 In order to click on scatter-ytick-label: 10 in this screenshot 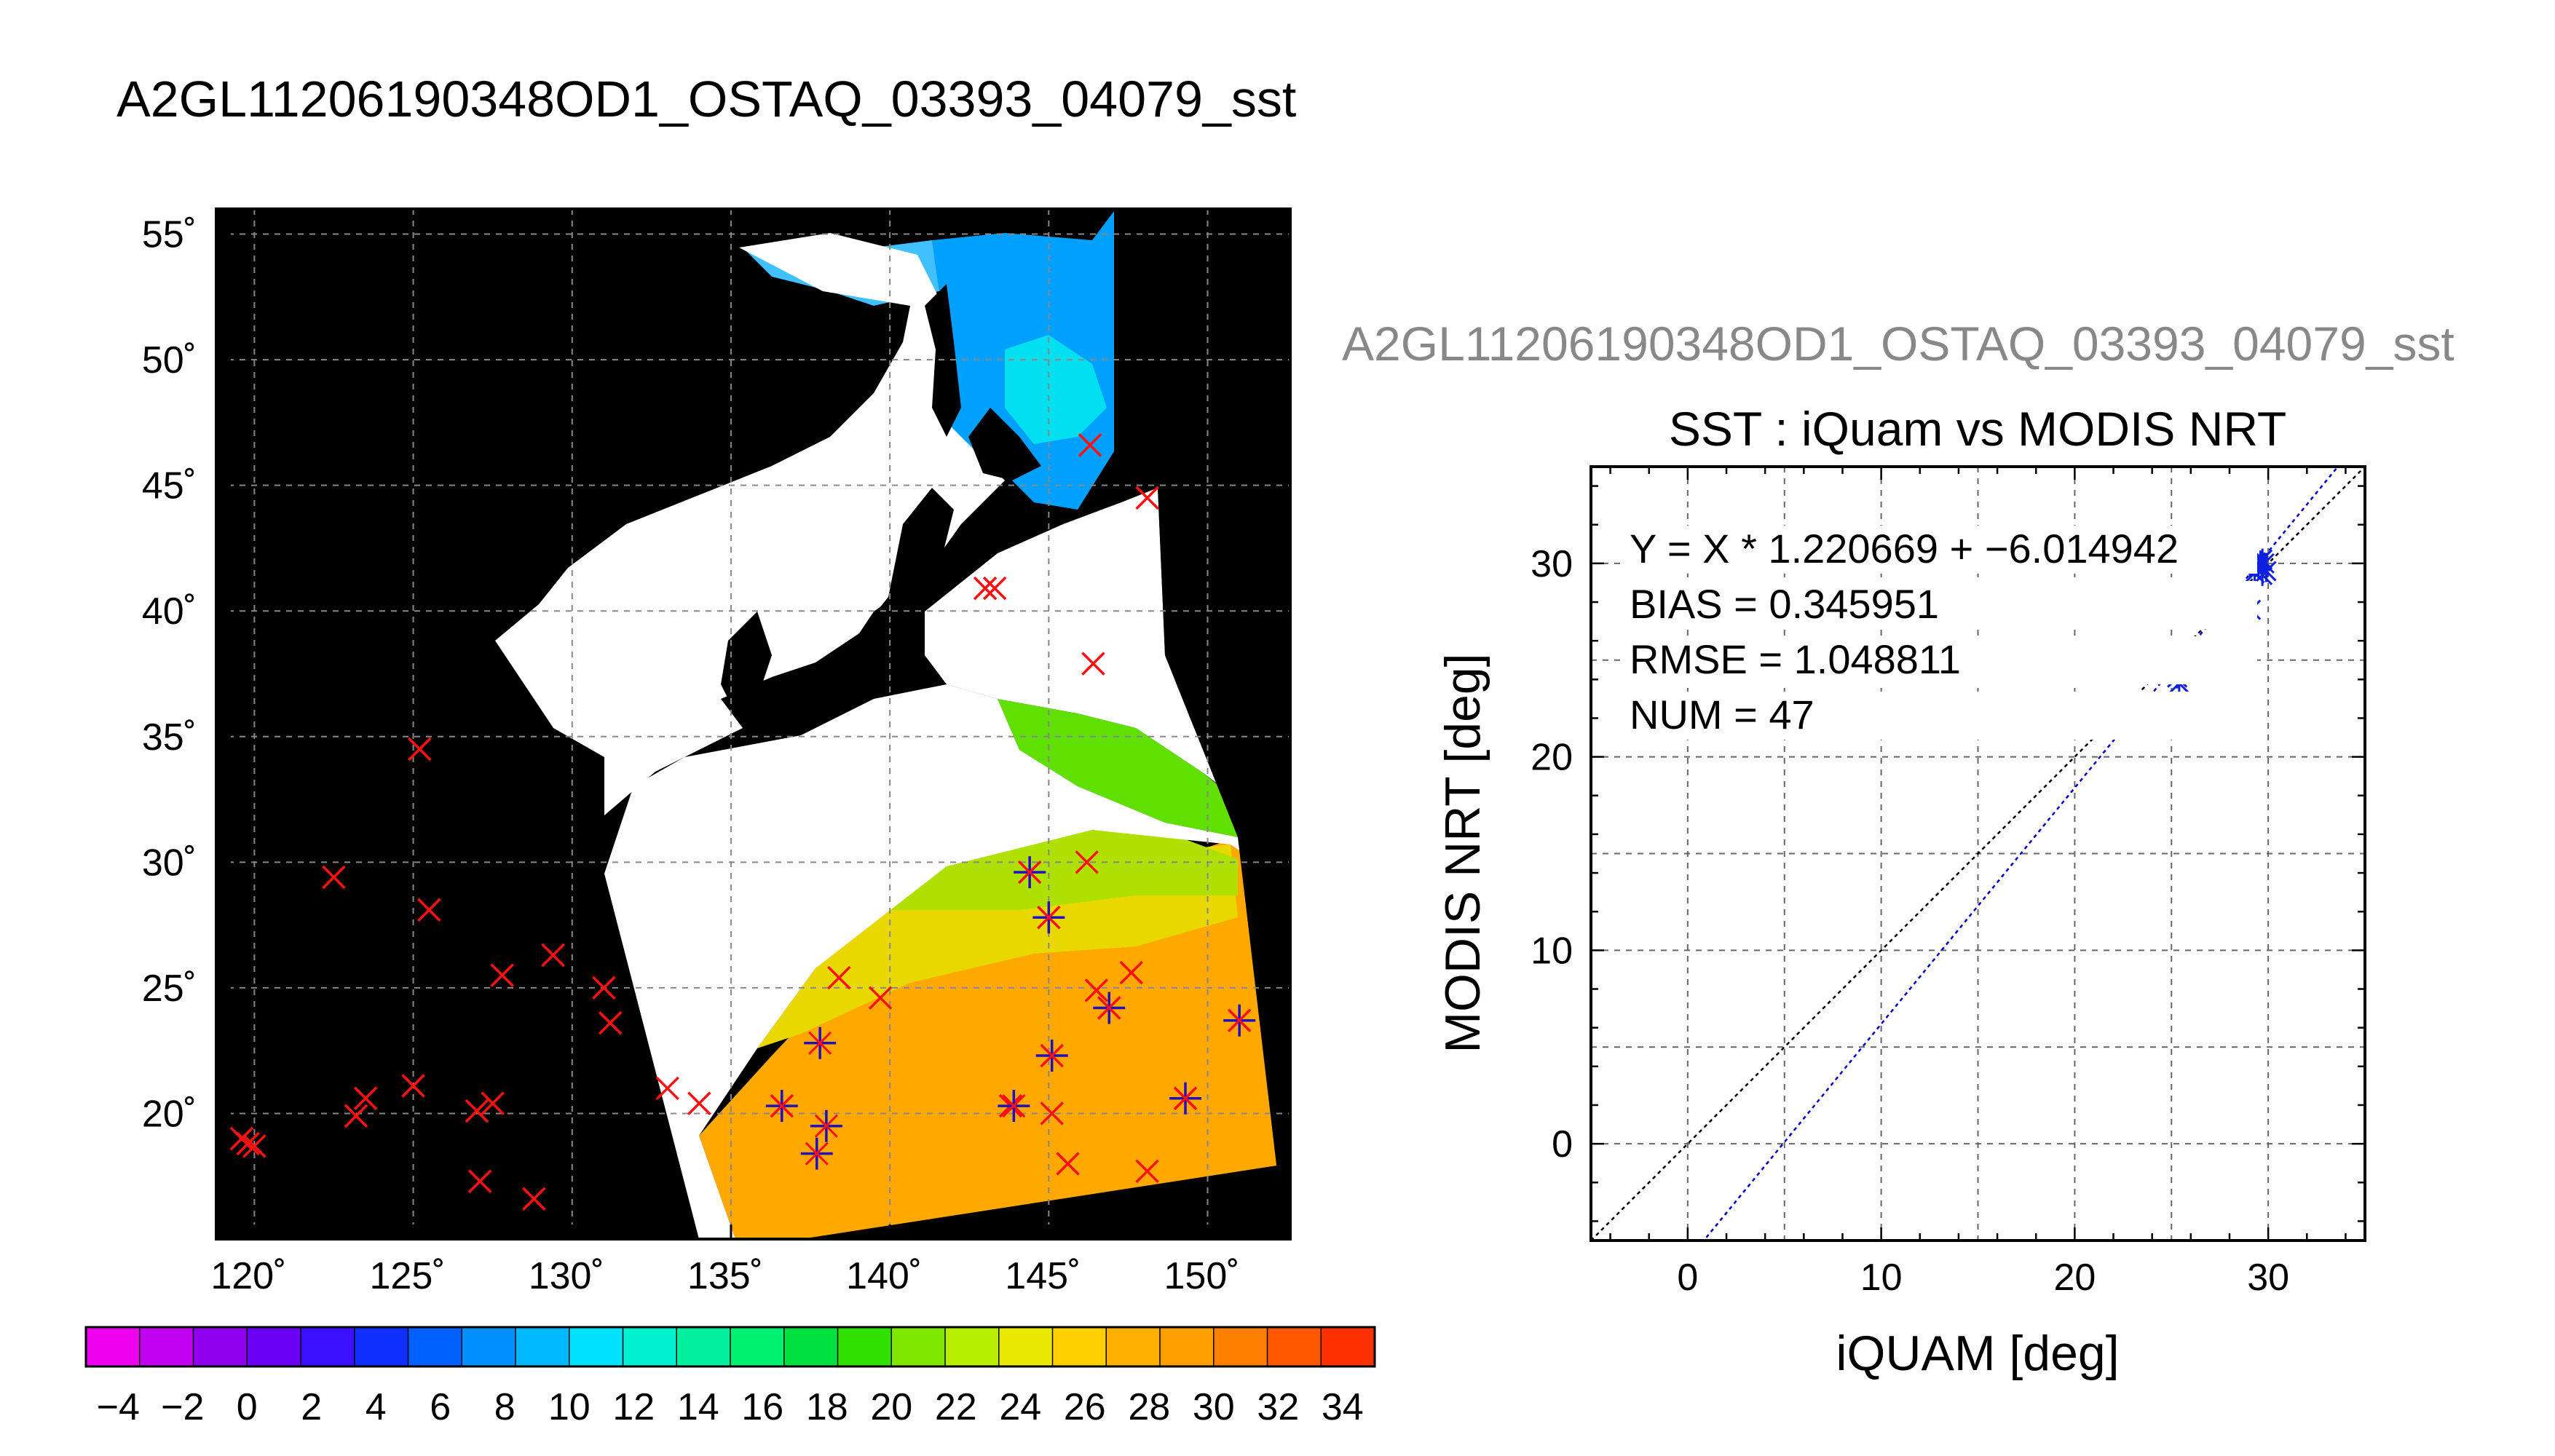, I will do `click(1552, 951)`.